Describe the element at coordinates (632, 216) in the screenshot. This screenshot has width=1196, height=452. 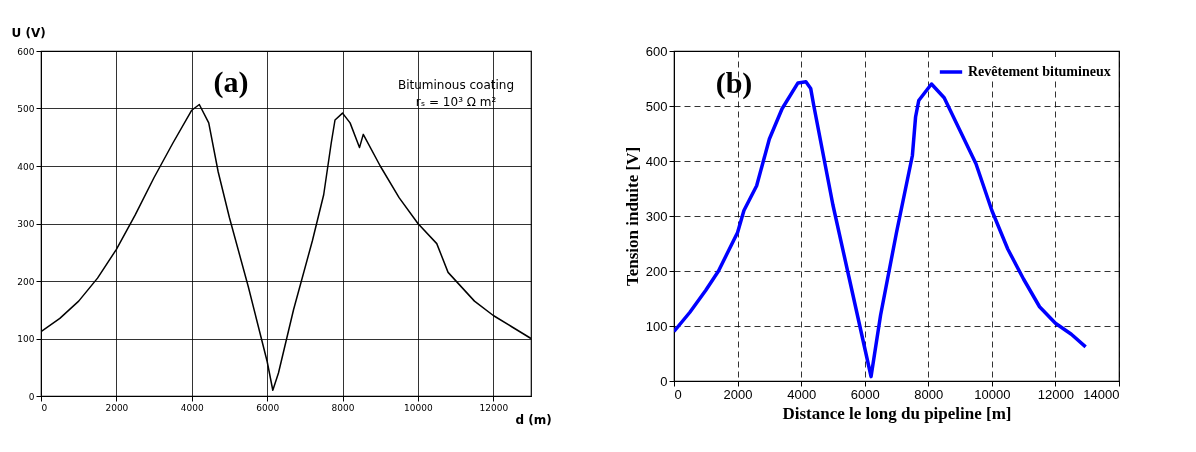
I see `y-axis-title: Tension induite [V]` at that location.